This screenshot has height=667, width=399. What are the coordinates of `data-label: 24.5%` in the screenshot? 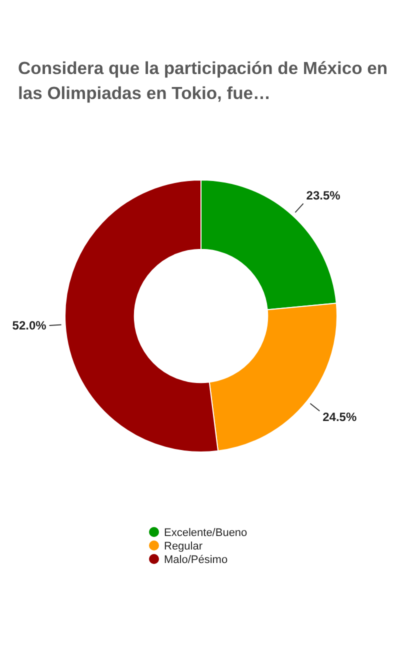 It's located at (339, 417).